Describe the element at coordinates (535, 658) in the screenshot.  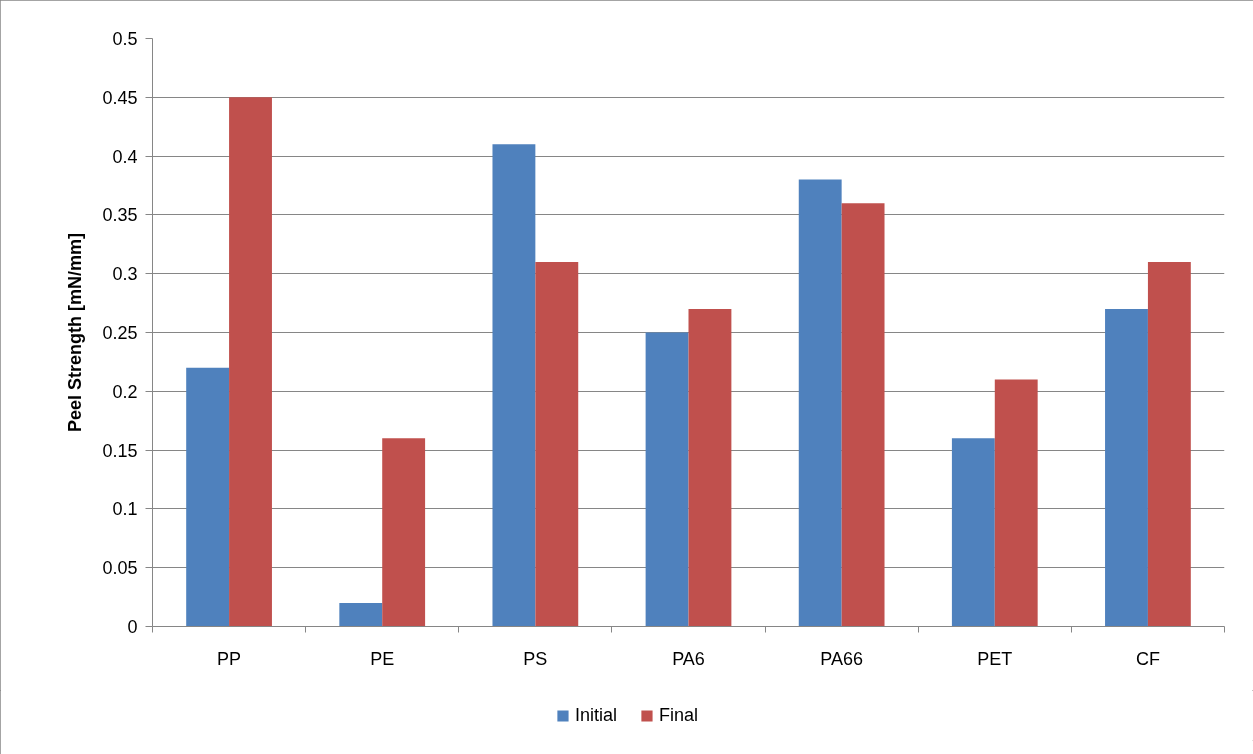
I see `x-tick-label: PS` at that location.